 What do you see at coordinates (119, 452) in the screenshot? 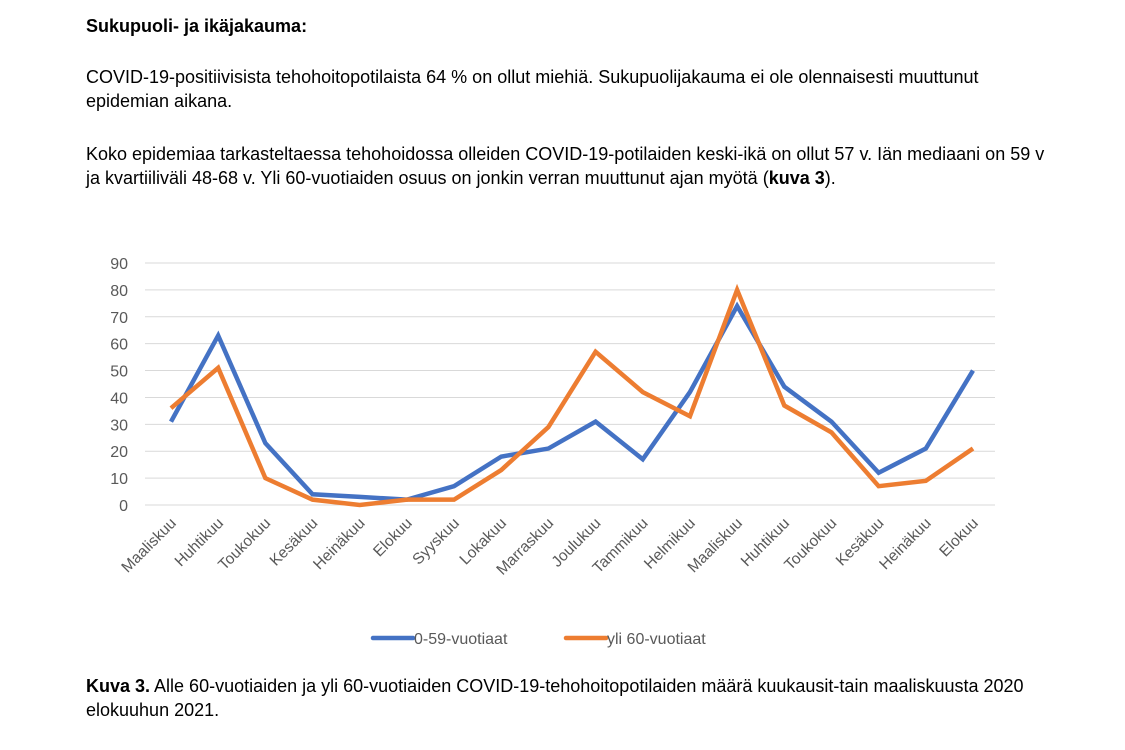
I see `y-tick-label: 20` at bounding box center [119, 452].